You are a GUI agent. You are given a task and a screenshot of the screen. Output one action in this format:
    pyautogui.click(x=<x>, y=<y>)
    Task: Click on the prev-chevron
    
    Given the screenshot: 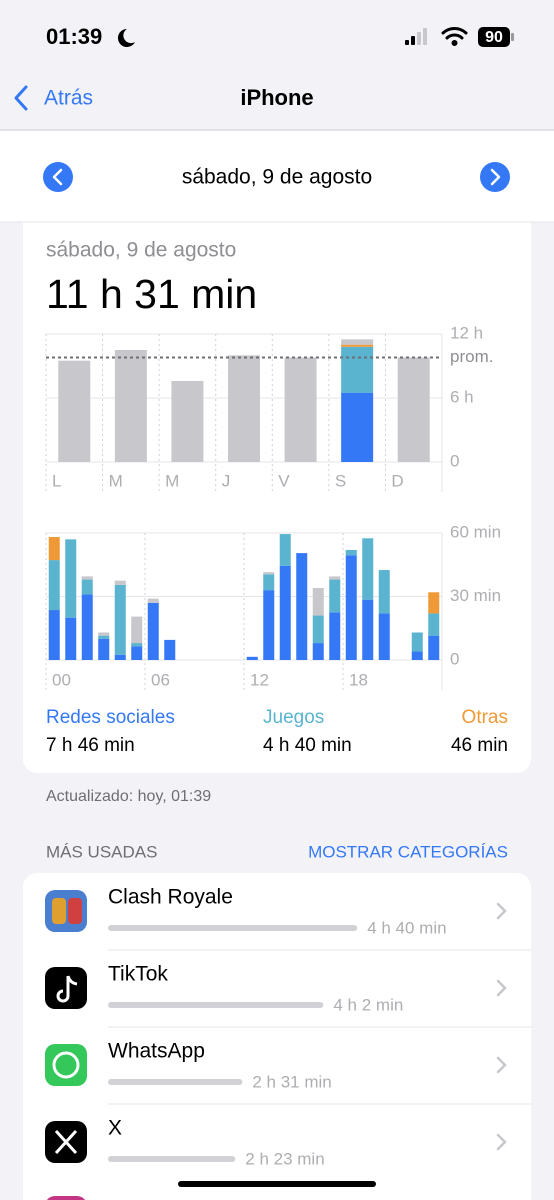 What is the action you would take?
    pyautogui.click(x=57, y=177)
    